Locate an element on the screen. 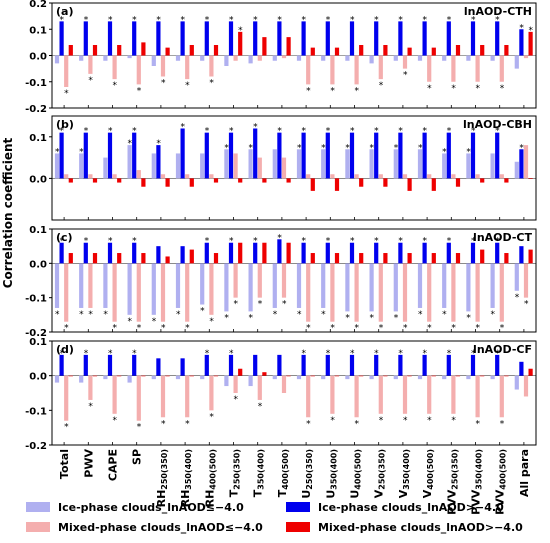  x-tick-label: SP is located at coordinates (137, 457).